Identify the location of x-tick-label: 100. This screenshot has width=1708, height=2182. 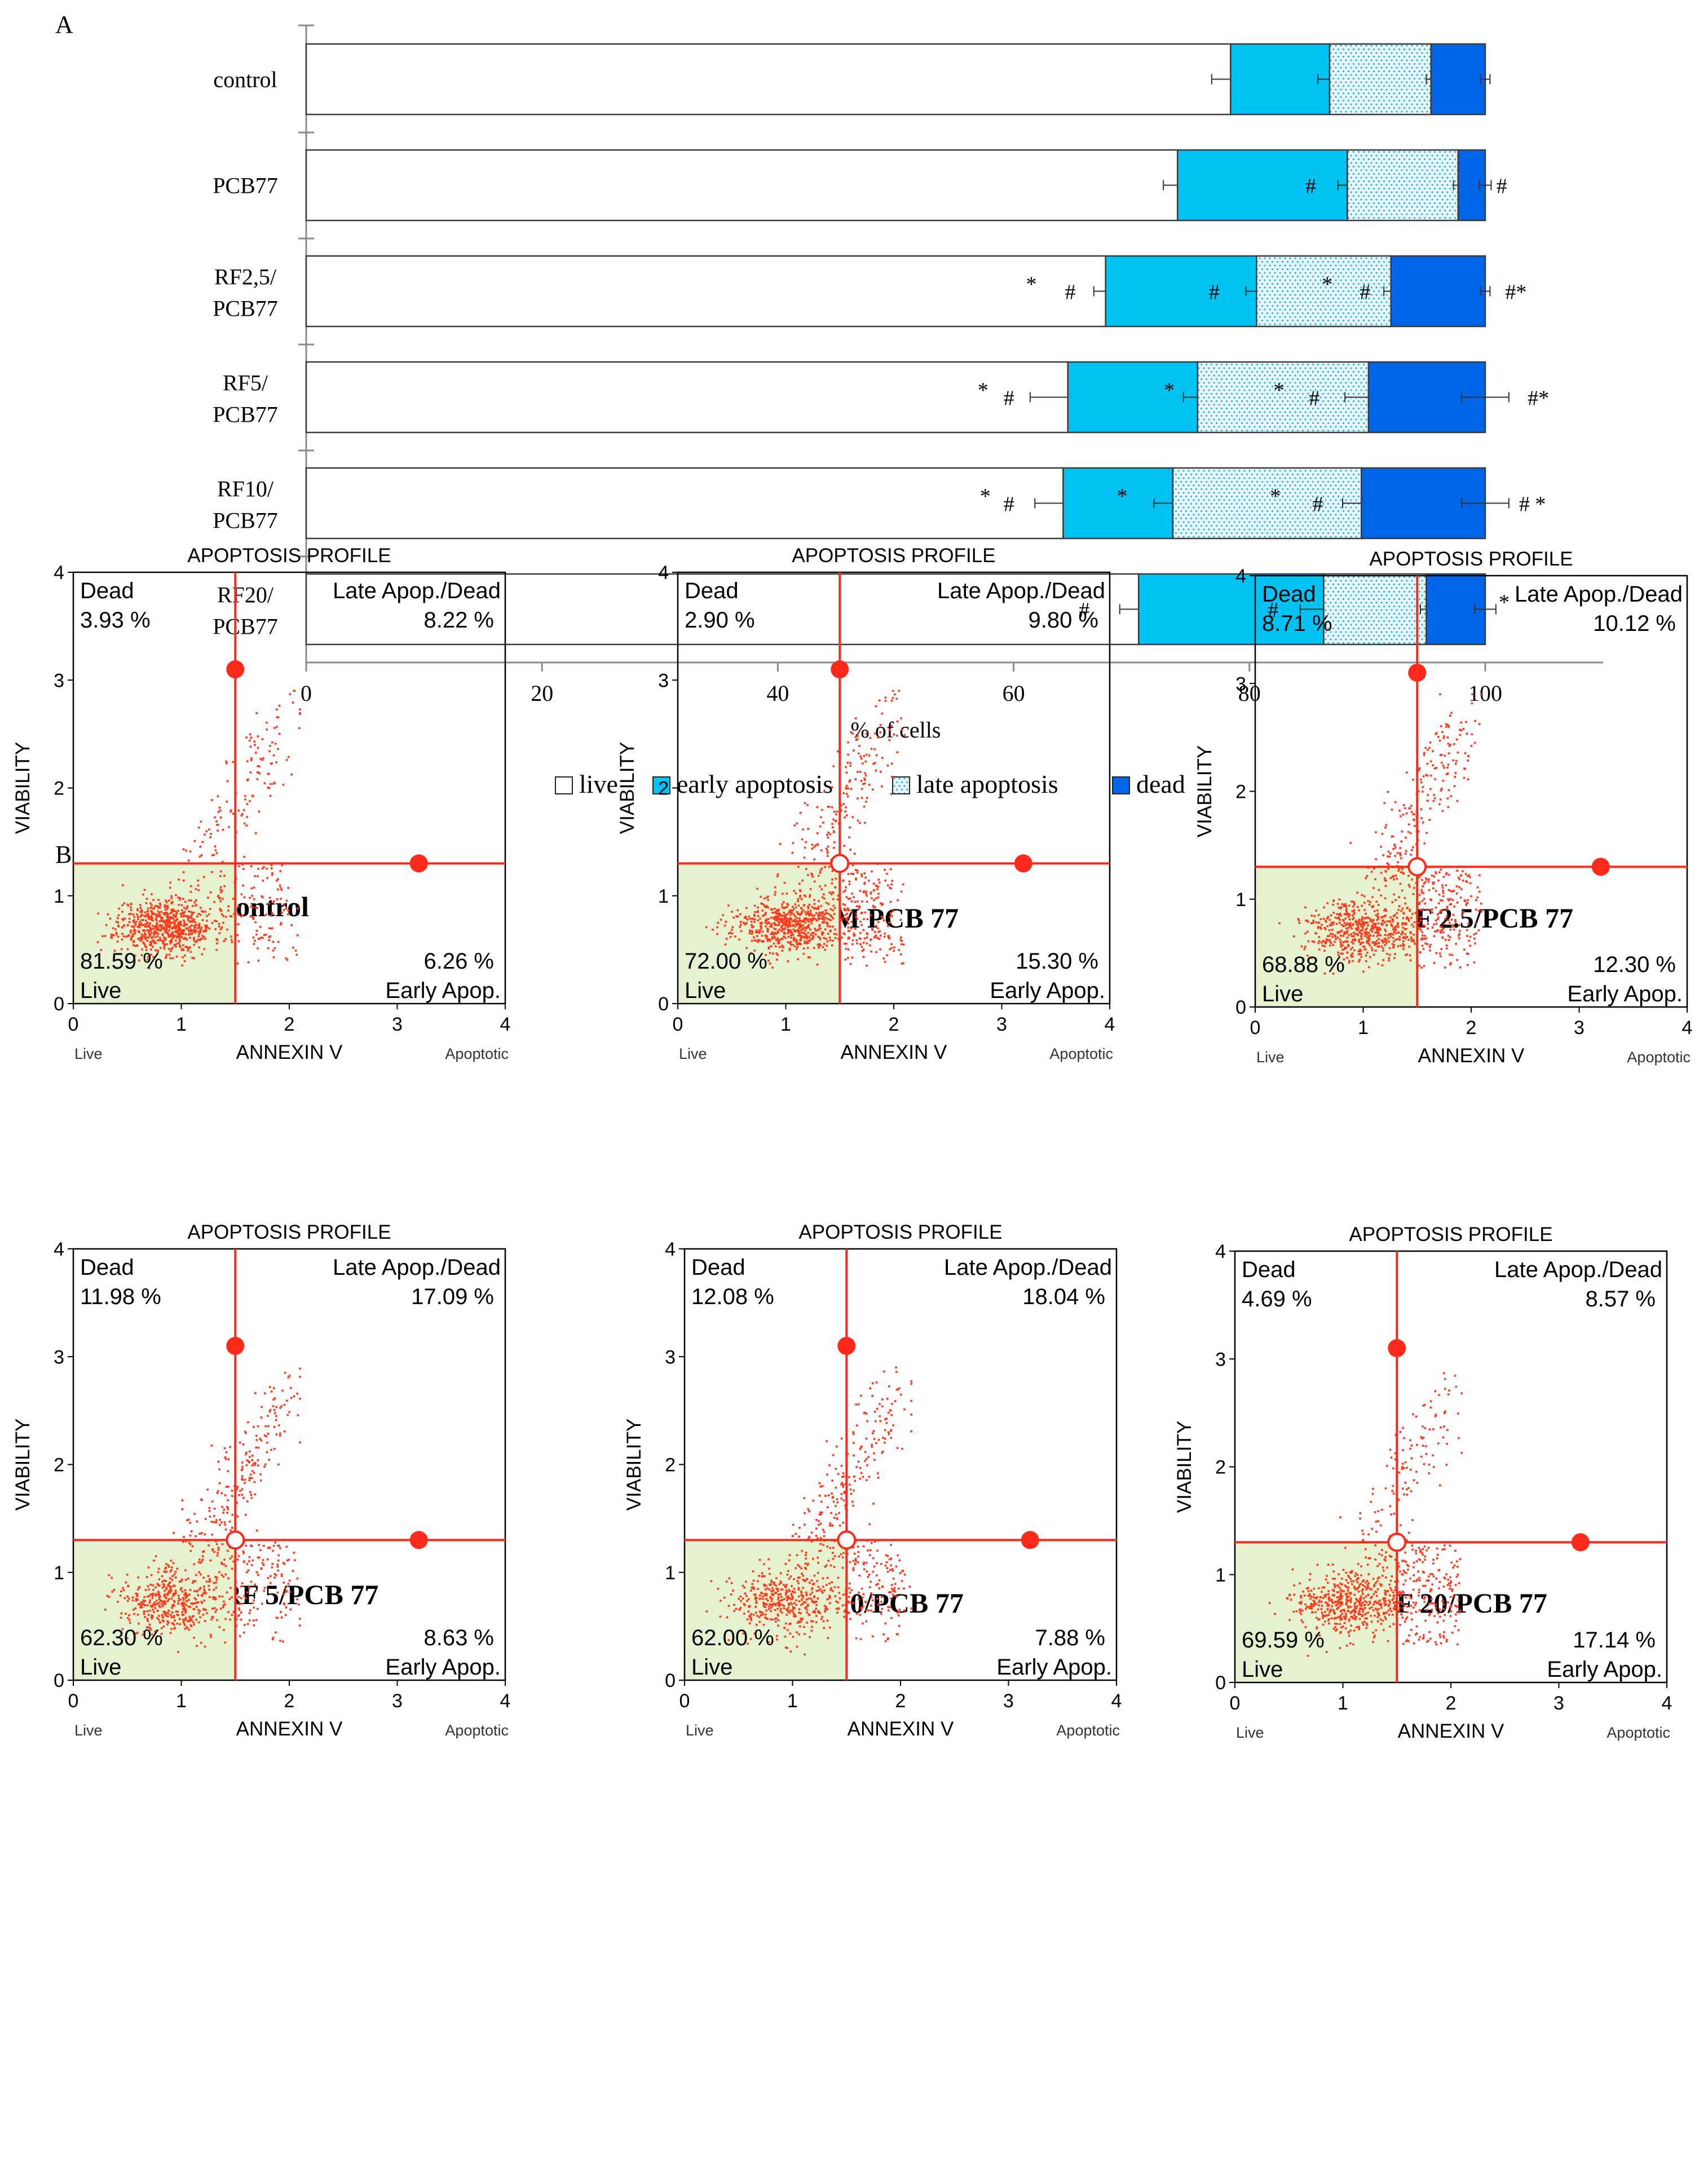
(1485, 693).